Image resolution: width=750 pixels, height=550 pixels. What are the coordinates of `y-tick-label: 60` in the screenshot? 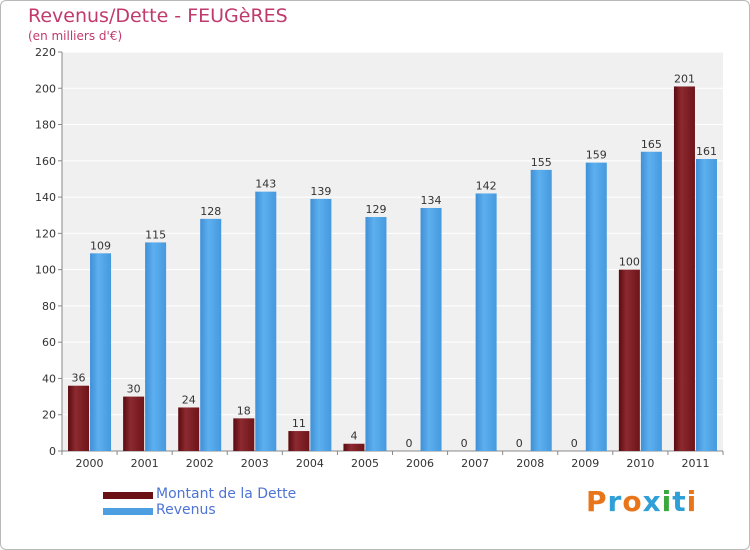 It's located at (49, 342).